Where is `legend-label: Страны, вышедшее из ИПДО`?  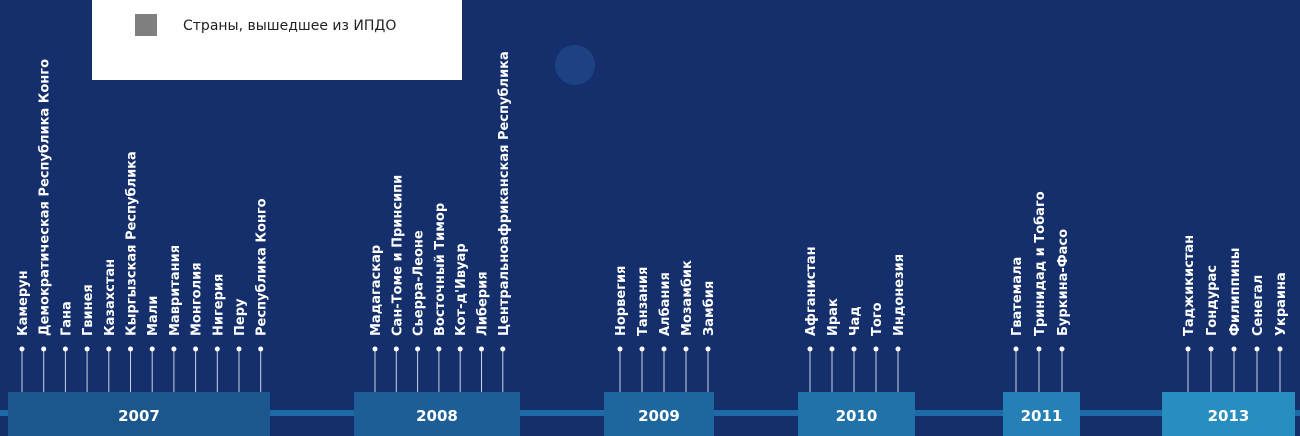 legend-label: Страны, вышедшее из ИПДО is located at coordinates (289, 26).